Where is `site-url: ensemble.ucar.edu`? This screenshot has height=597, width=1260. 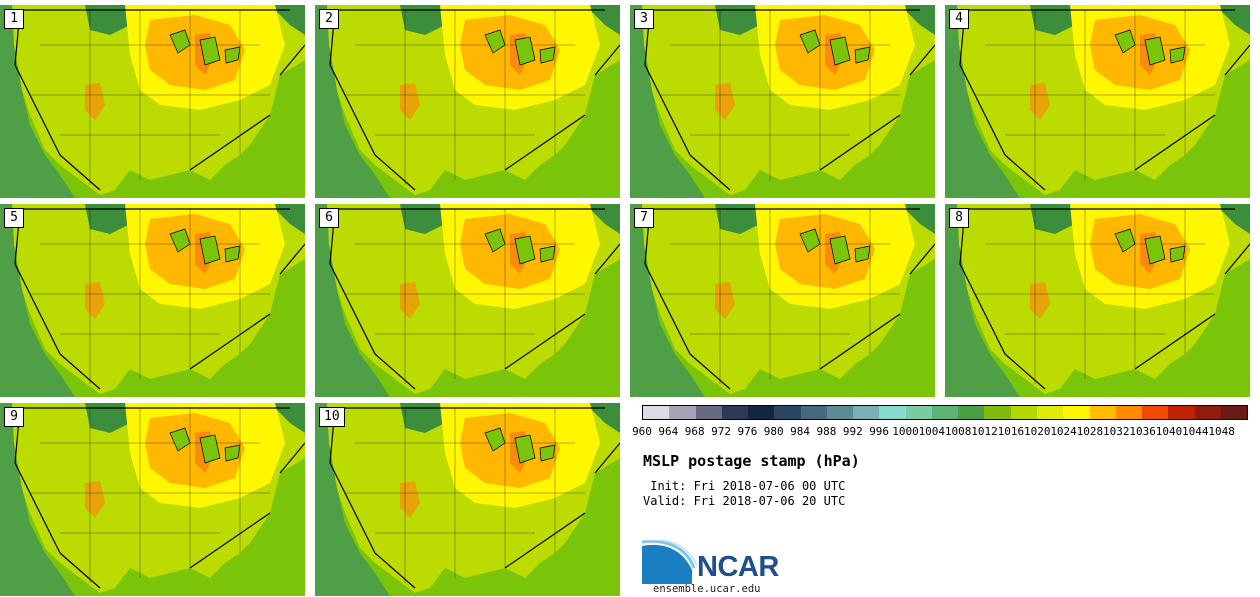
site-url: ensemble.ucar.edu is located at coordinates (707, 589).